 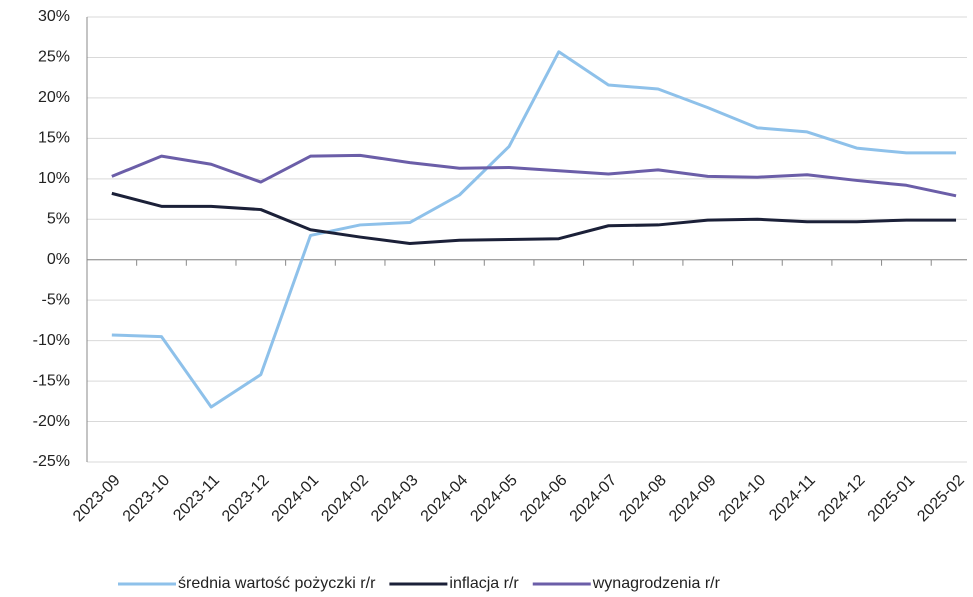 What do you see at coordinates (54, 97) in the screenshot?
I see `y-tick-label: 20%` at bounding box center [54, 97].